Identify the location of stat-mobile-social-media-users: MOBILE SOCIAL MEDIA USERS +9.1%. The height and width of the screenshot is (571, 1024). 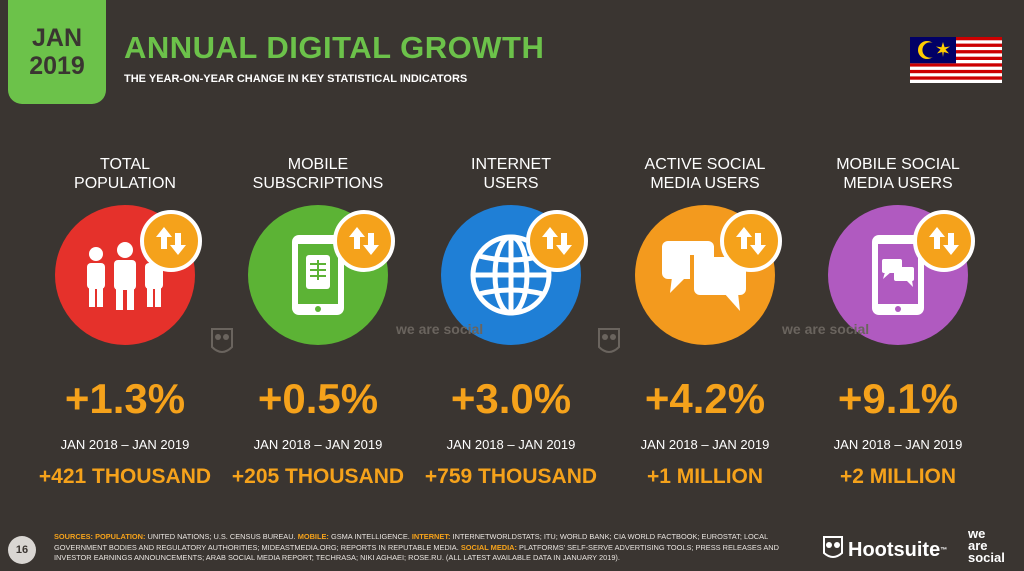
(898, 321).